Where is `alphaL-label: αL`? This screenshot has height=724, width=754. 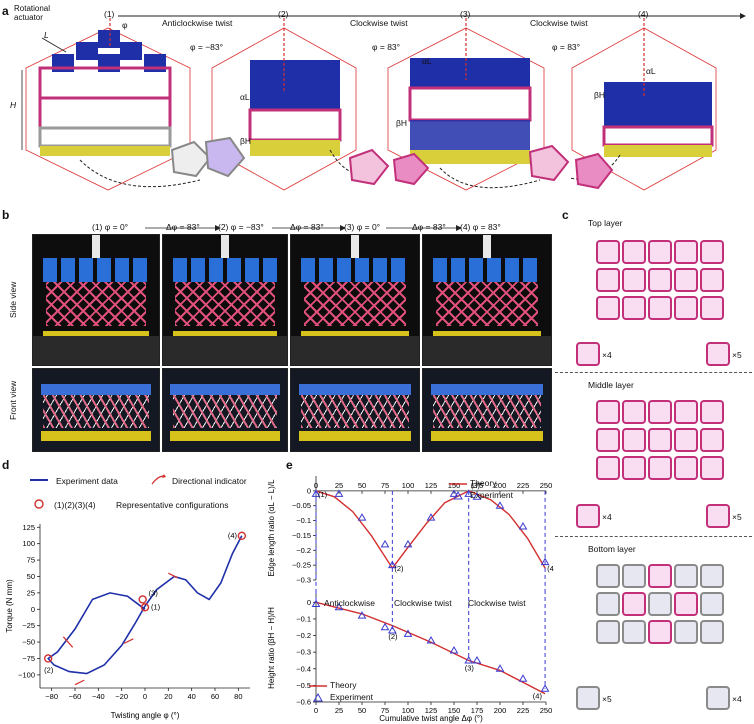
alphaL-label: αL is located at coordinates (245, 97).